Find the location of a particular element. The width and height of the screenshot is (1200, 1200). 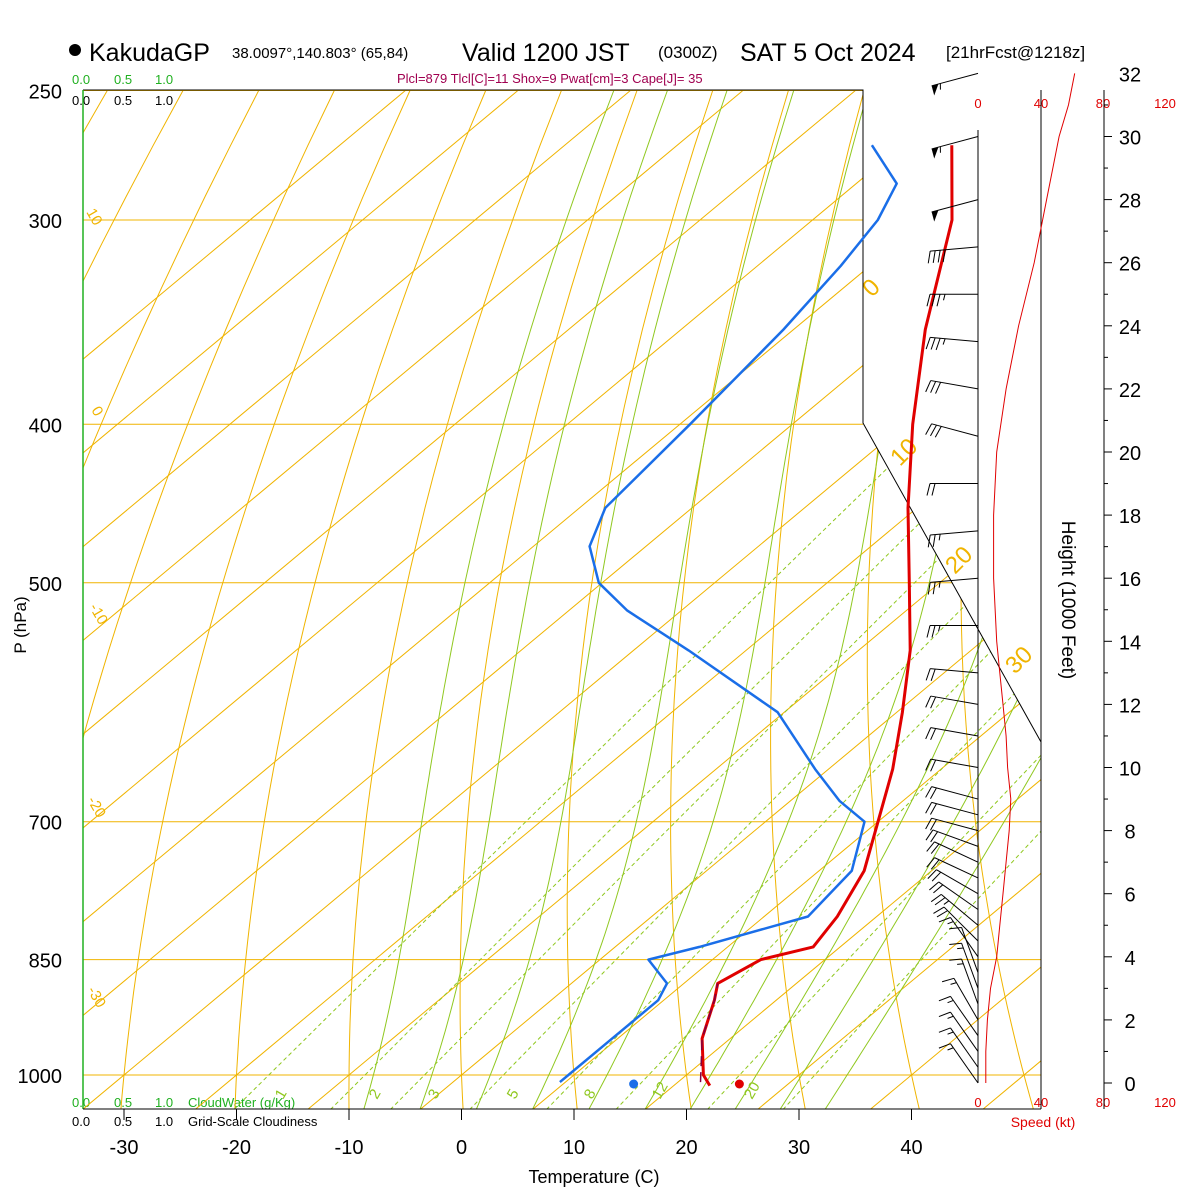

cloud-bot-green-0: 0.0 is located at coordinates (81, 1102).